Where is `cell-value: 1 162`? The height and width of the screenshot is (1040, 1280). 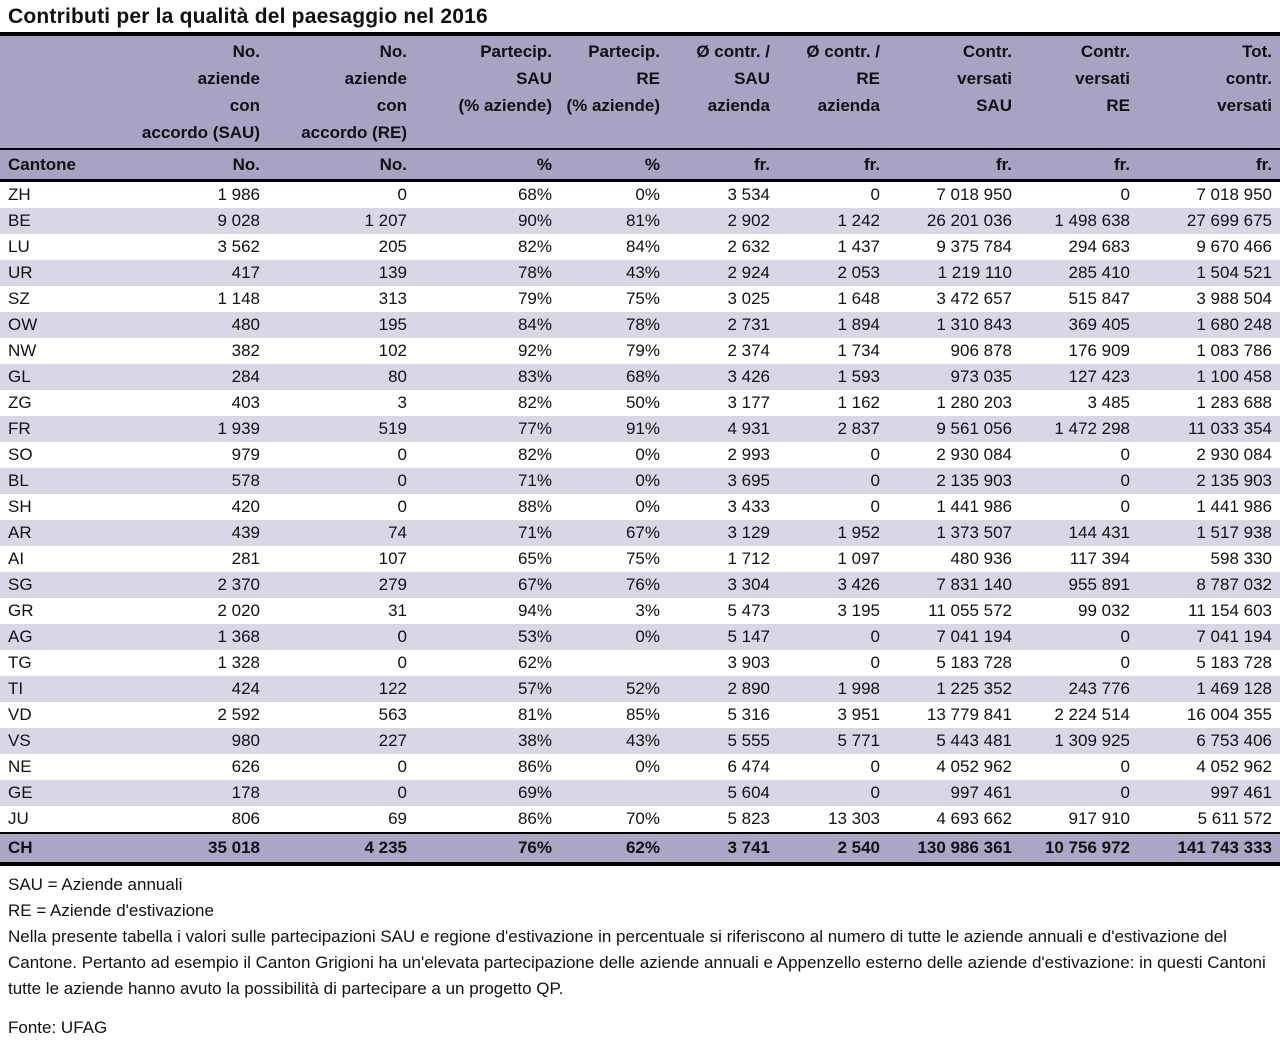 cell-value: 1 162 is located at coordinates (858, 402).